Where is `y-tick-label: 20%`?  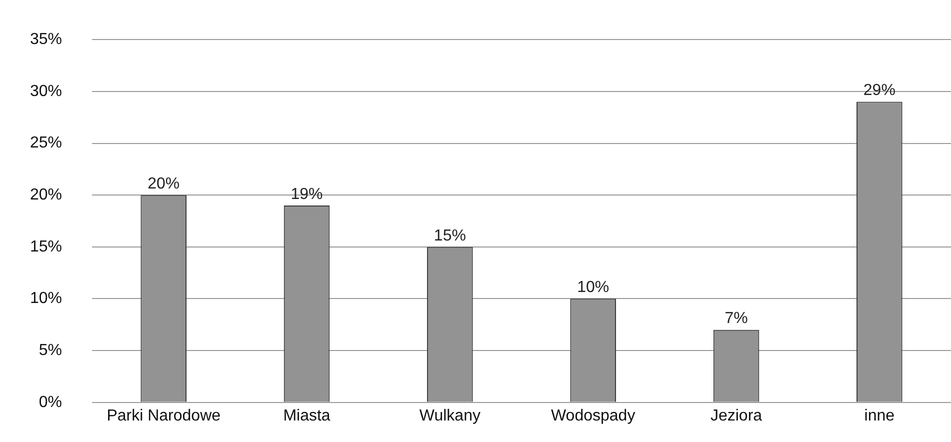 y-tick-label: 20% is located at coordinates (46, 195).